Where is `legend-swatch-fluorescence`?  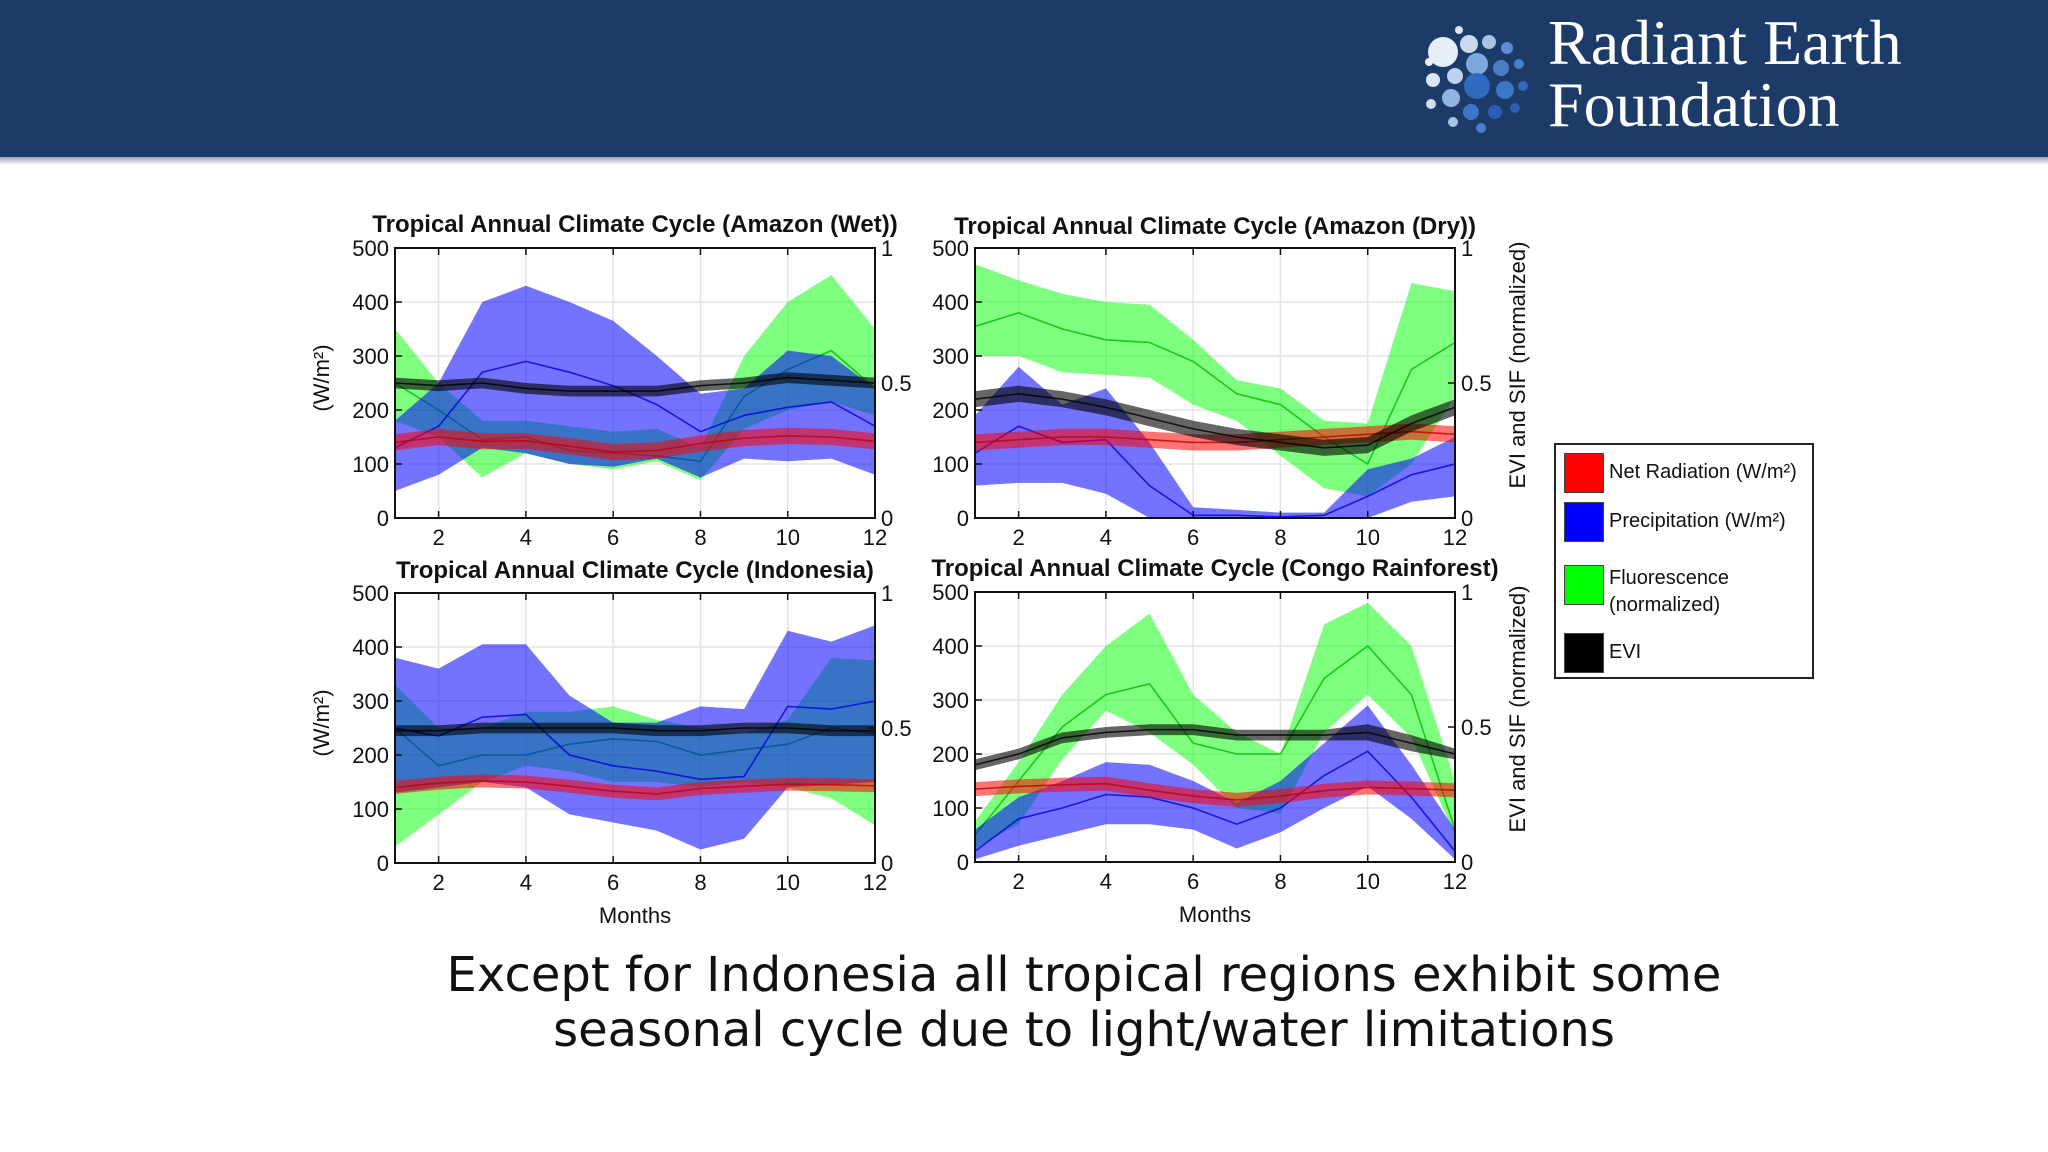
legend-swatch-fluorescence is located at coordinates (1584, 585).